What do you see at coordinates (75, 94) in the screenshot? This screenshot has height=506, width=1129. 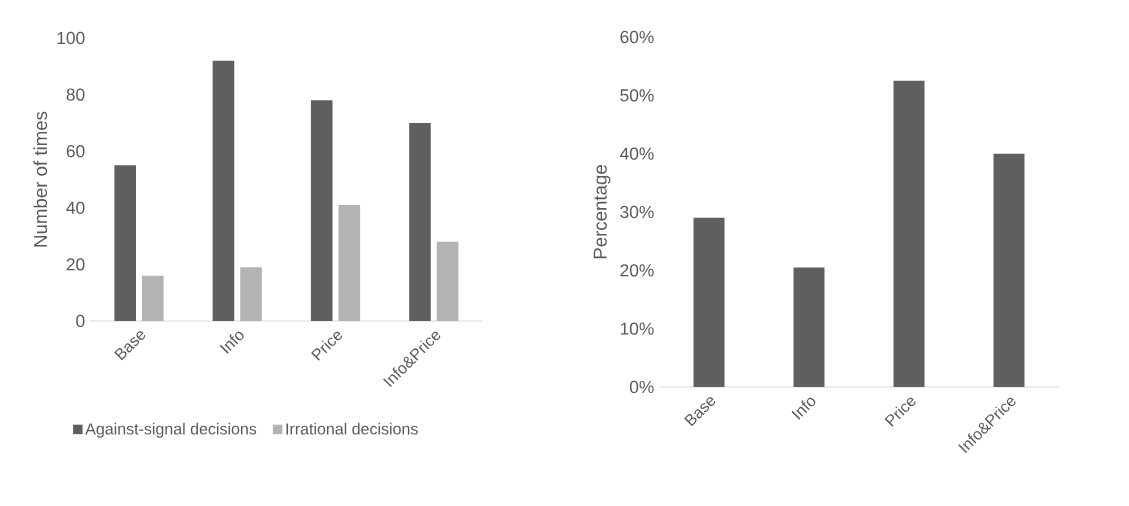 I see `y-tick-label: 80` at bounding box center [75, 94].